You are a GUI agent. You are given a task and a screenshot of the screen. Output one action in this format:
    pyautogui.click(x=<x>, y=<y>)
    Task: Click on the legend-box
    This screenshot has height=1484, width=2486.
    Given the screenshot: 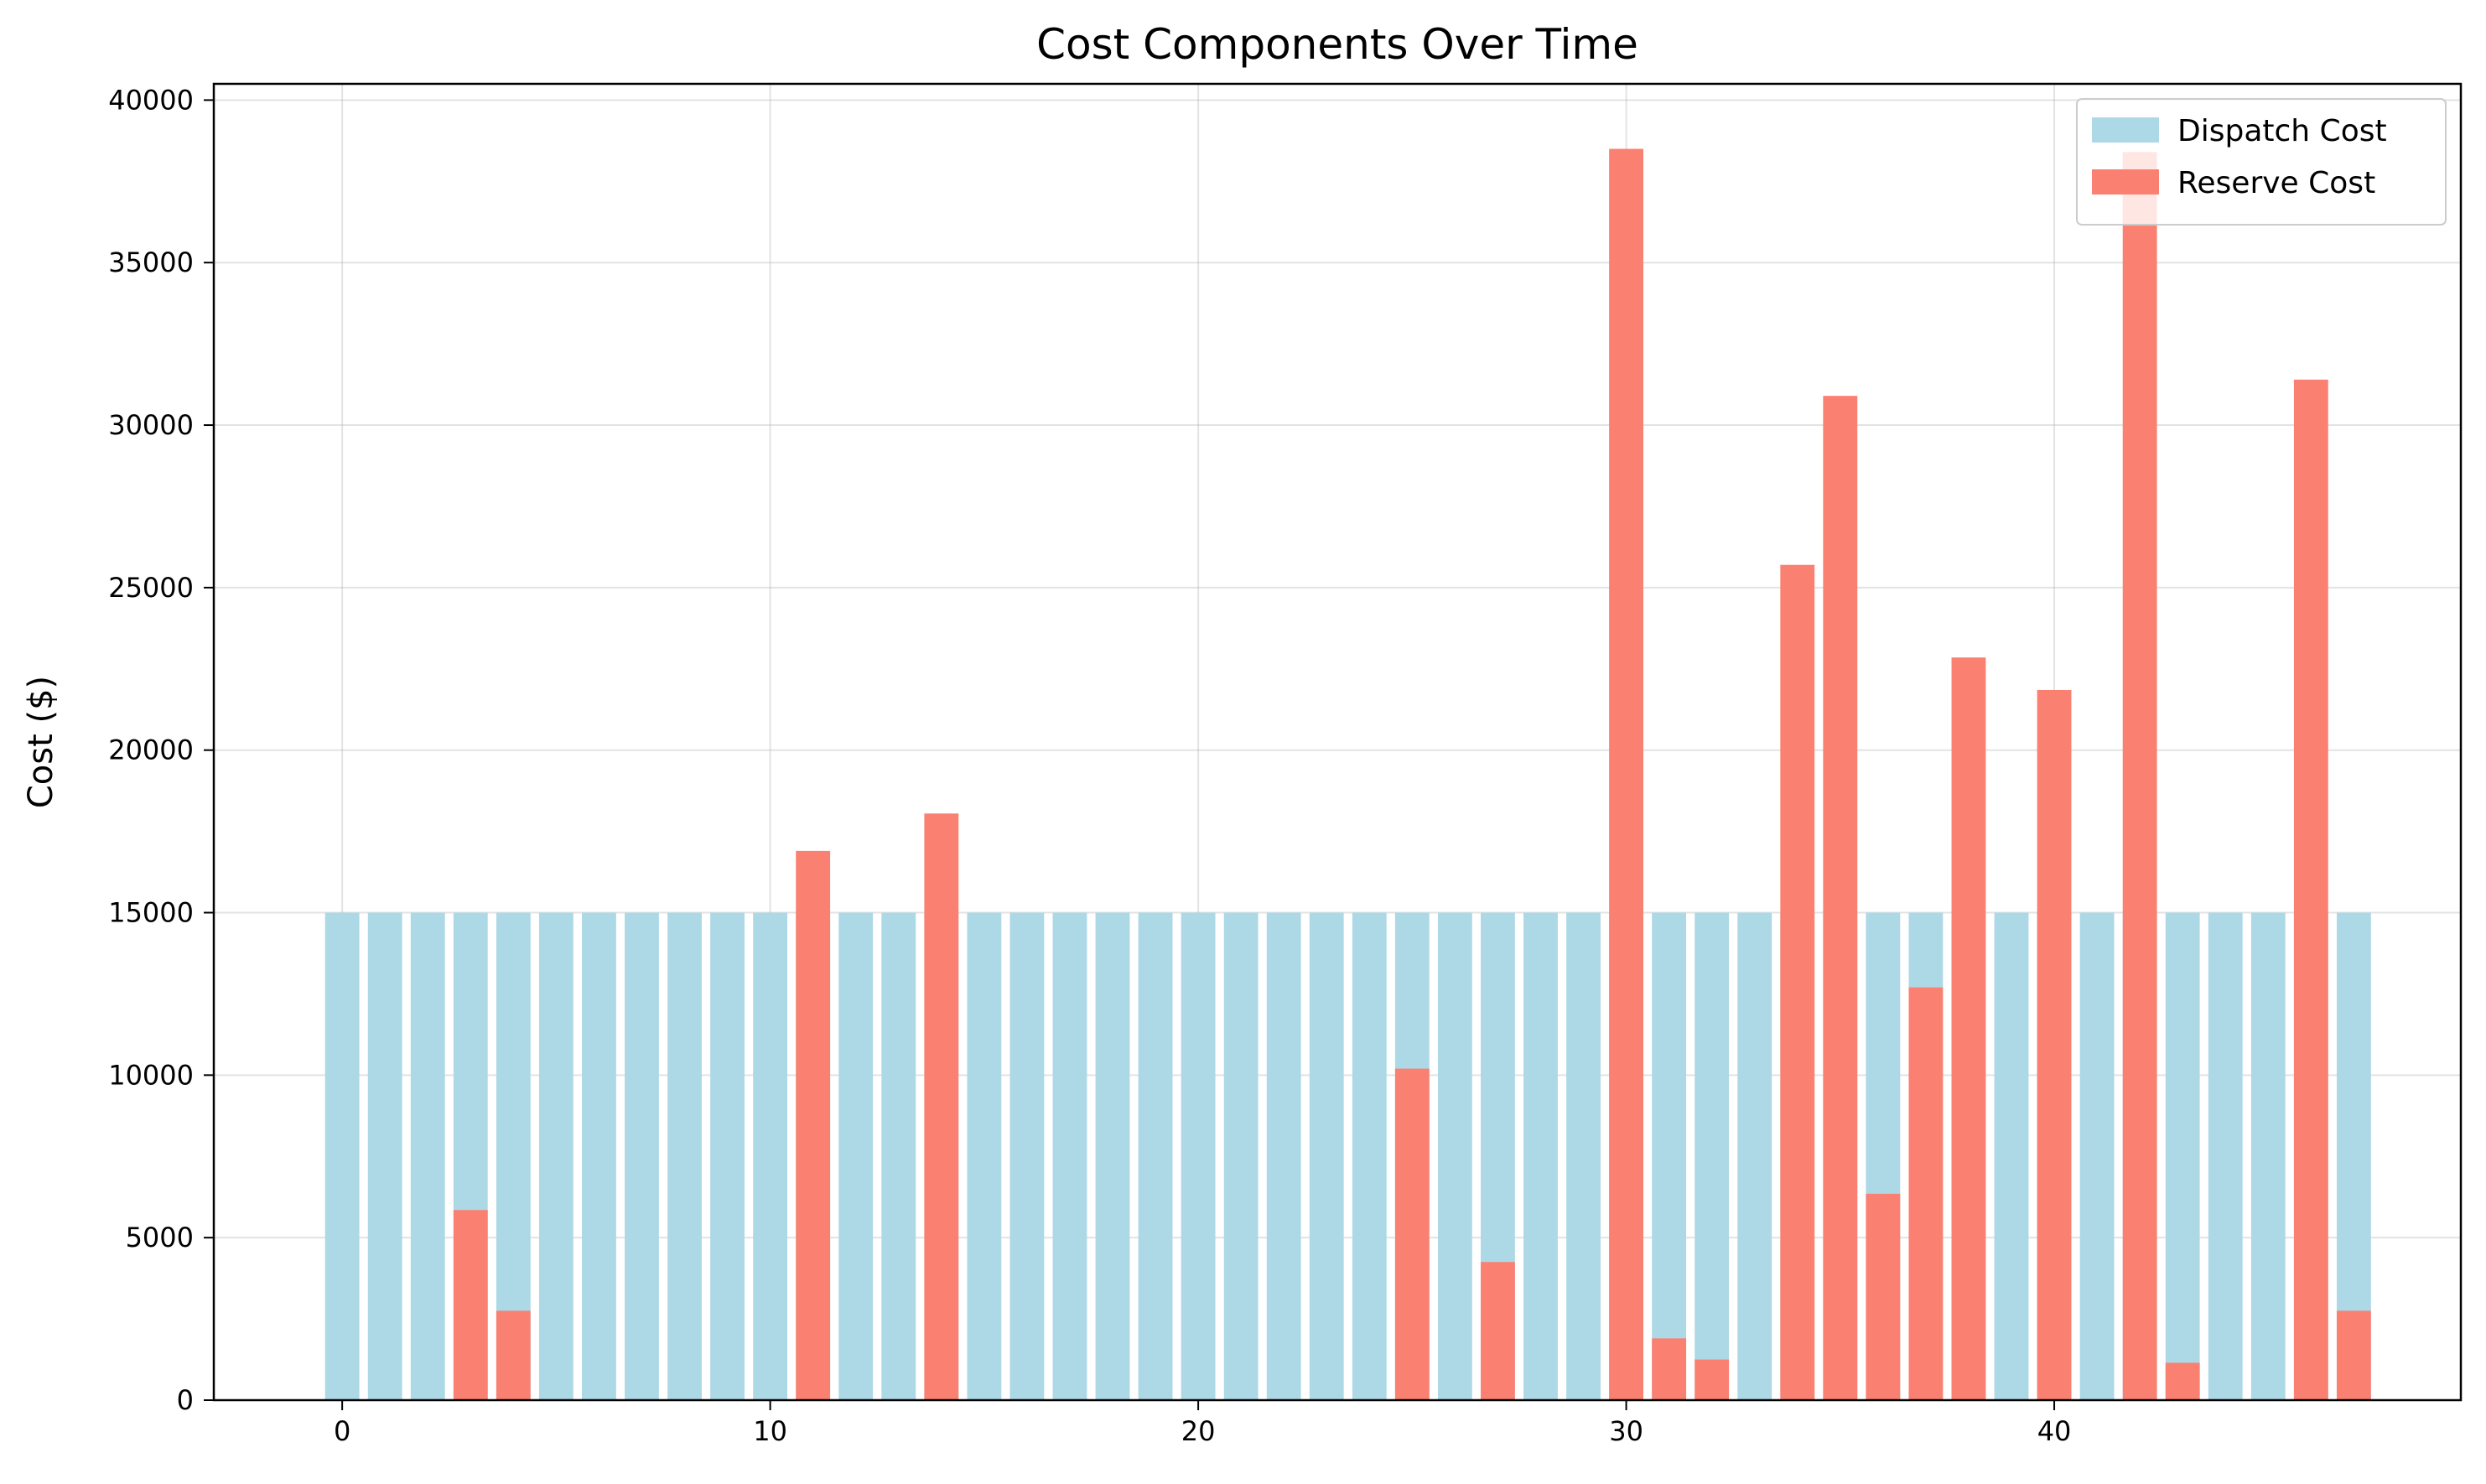 What is the action you would take?
    pyautogui.click(x=2261, y=162)
    